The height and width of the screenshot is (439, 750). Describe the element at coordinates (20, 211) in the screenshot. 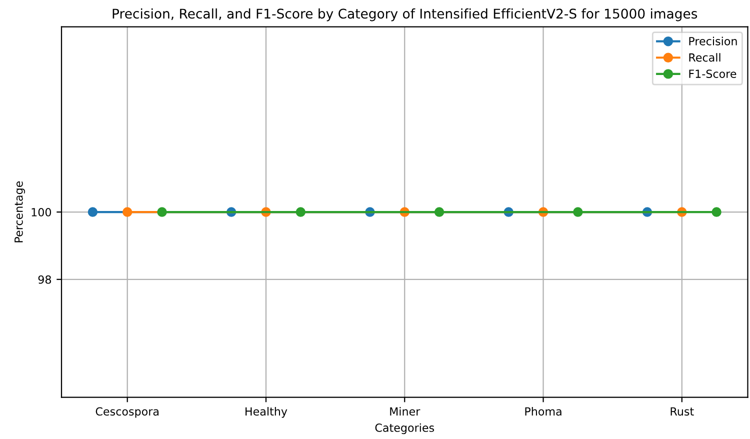

I see `y-axis-title: Percentage` at that location.